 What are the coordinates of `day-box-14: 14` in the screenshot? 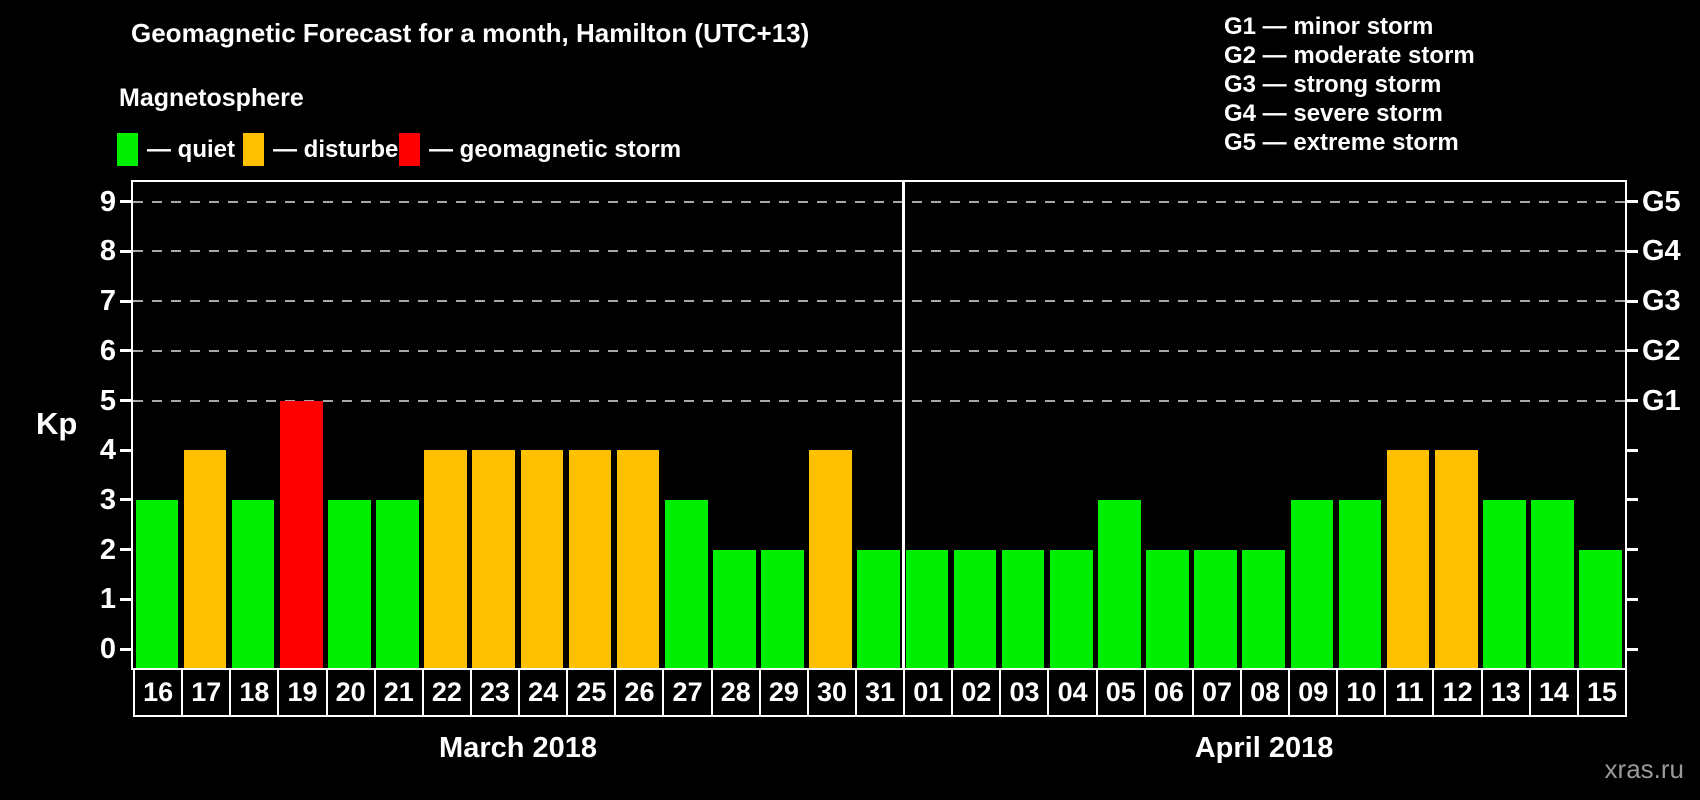 It's located at (1554, 692).